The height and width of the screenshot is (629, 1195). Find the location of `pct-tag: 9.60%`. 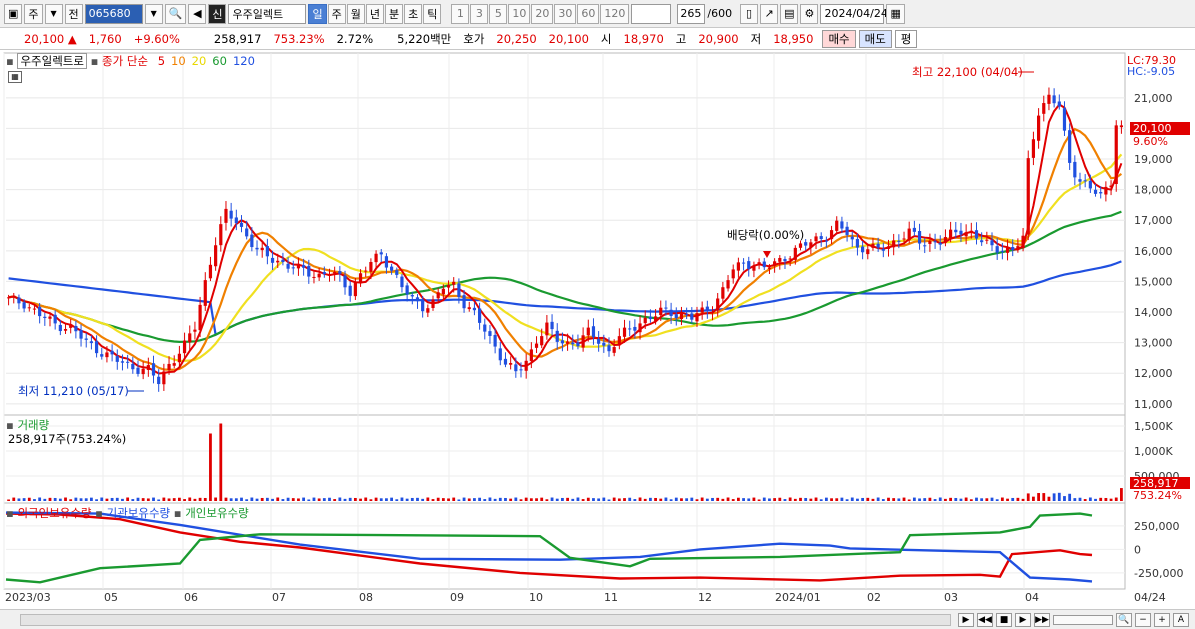

pct-tag: 9.60% is located at coordinates (1150, 141).